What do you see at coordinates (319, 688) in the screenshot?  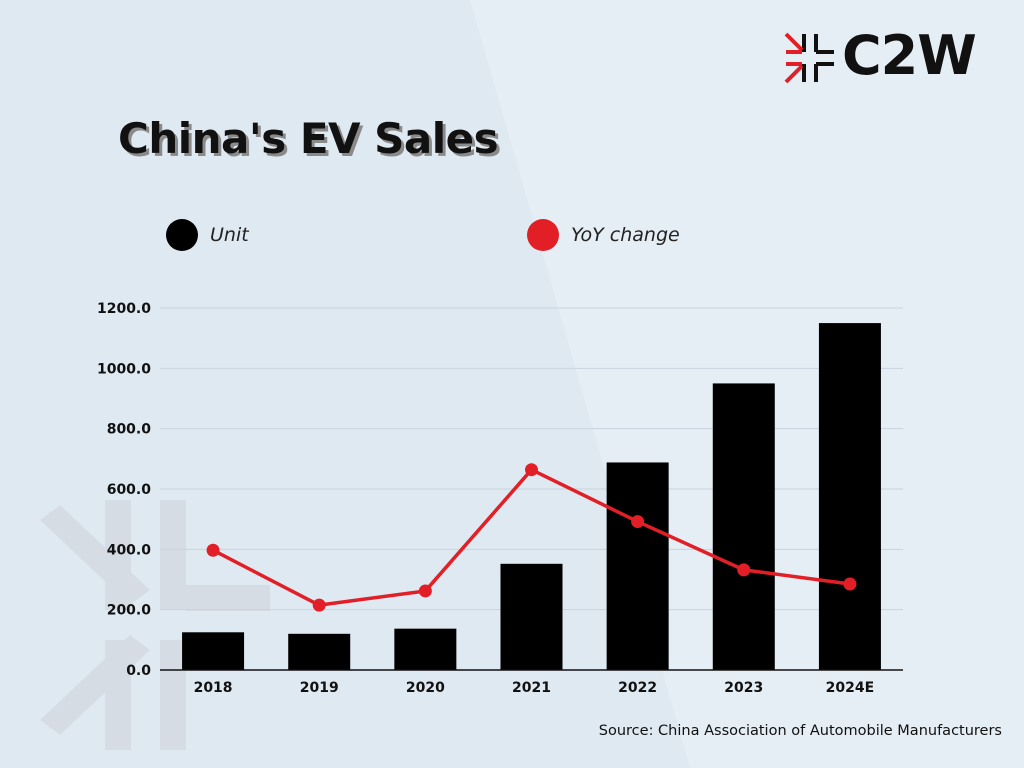 I see `x-tick-label: 2019` at bounding box center [319, 688].